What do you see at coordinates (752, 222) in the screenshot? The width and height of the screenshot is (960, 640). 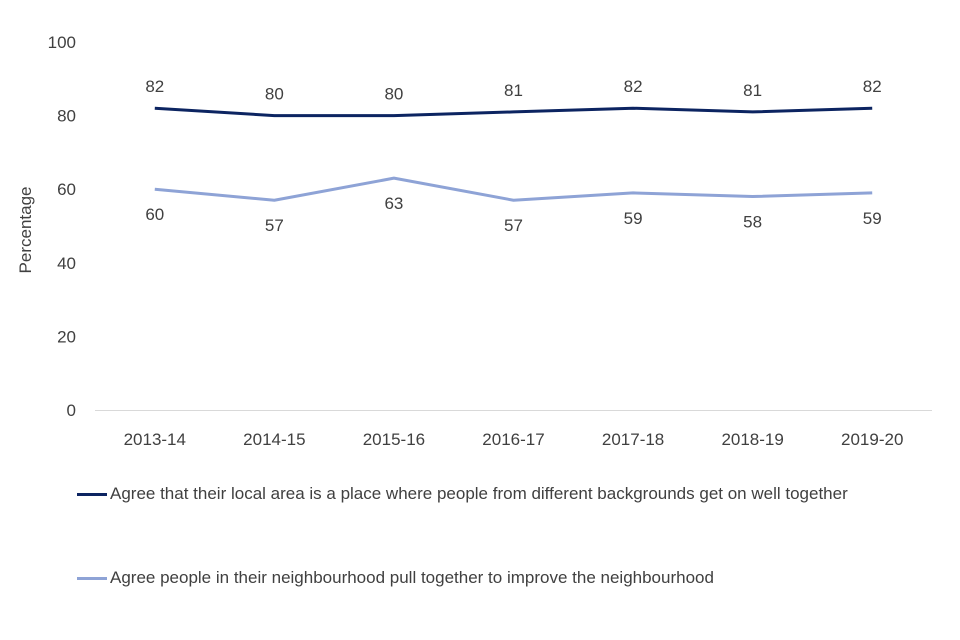 I see `data-label: 58` at bounding box center [752, 222].